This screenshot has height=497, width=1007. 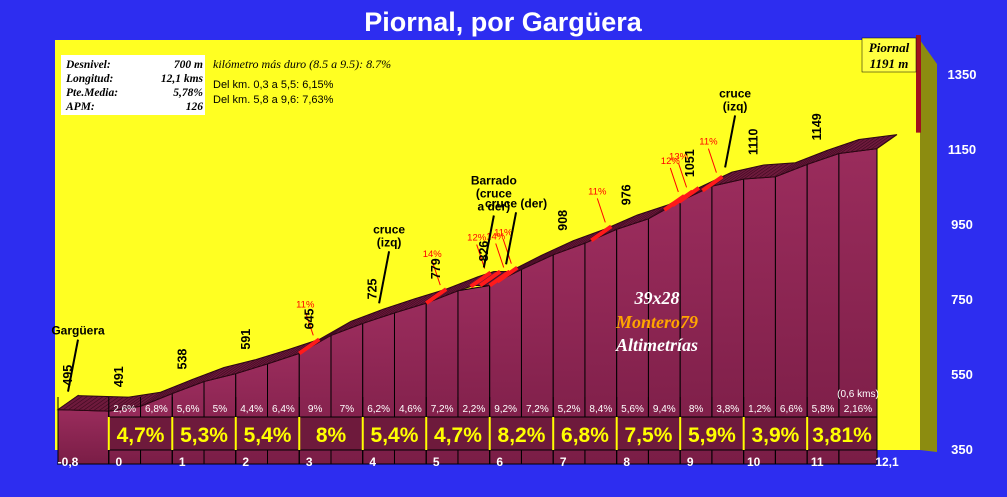 I want to click on altitude-label: 538, so click(x=182, y=359).